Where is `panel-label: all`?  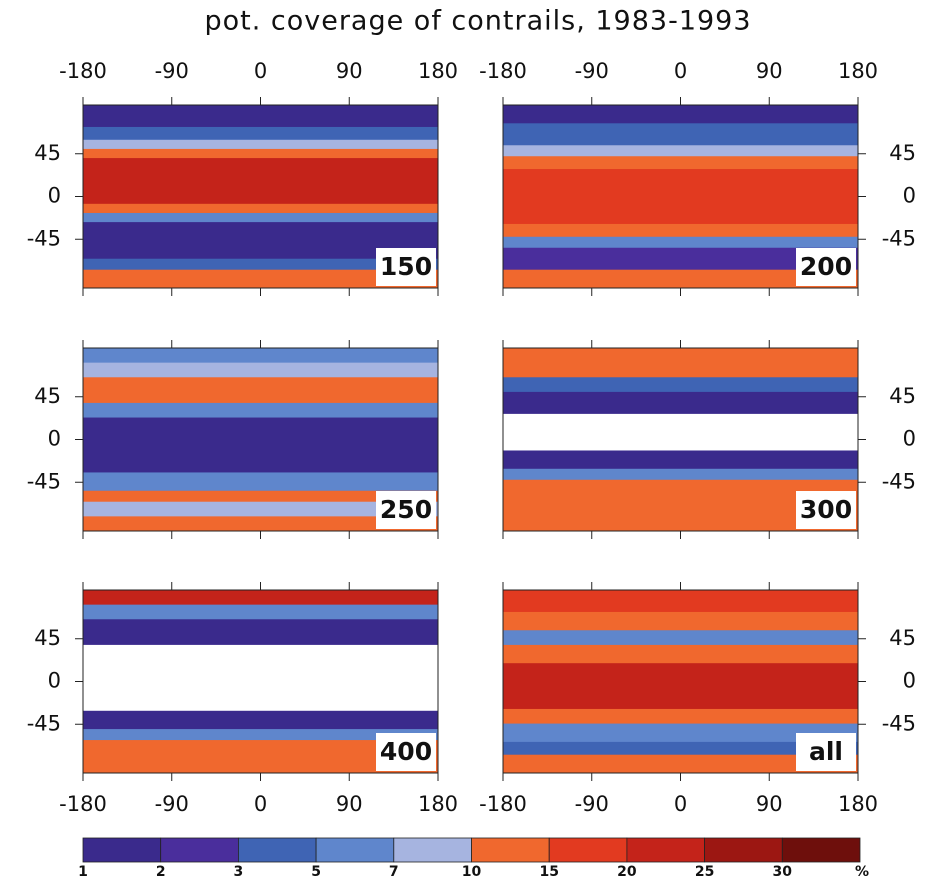
panel-label: all is located at coordinates (826, 751).